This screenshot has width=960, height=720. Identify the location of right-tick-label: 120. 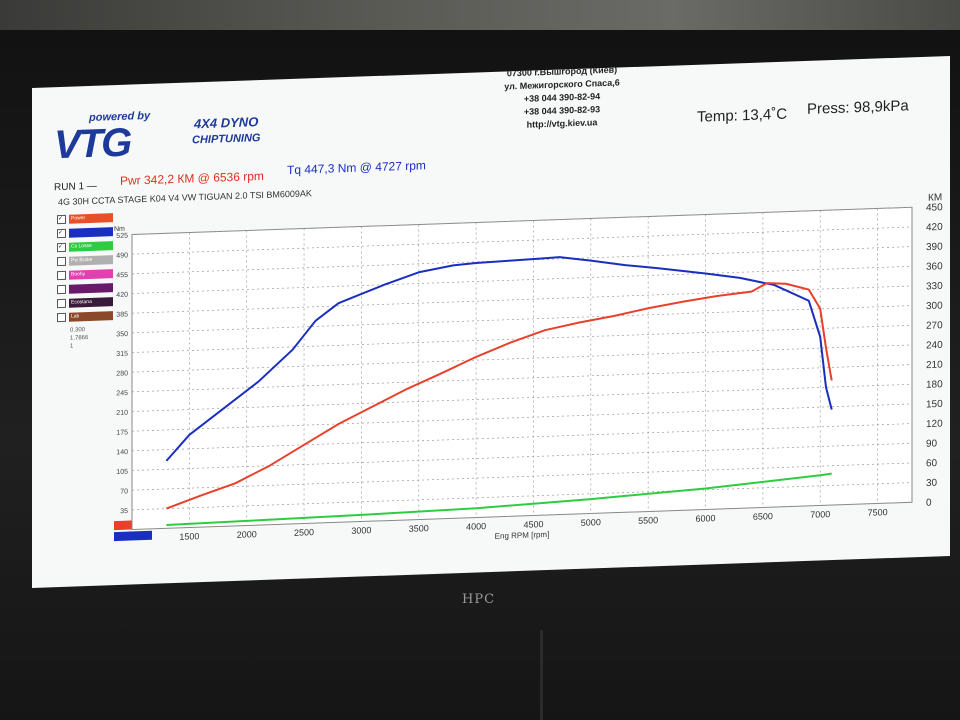
(934, 425).